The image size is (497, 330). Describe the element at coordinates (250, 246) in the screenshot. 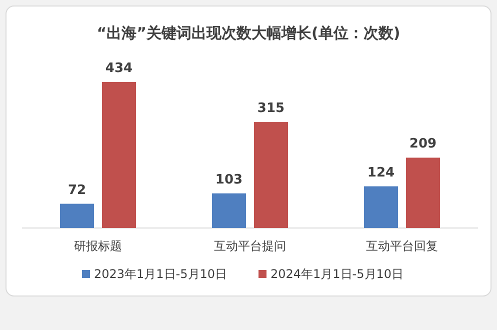

I see `x-tick-label: 互动平台提问` at that location.